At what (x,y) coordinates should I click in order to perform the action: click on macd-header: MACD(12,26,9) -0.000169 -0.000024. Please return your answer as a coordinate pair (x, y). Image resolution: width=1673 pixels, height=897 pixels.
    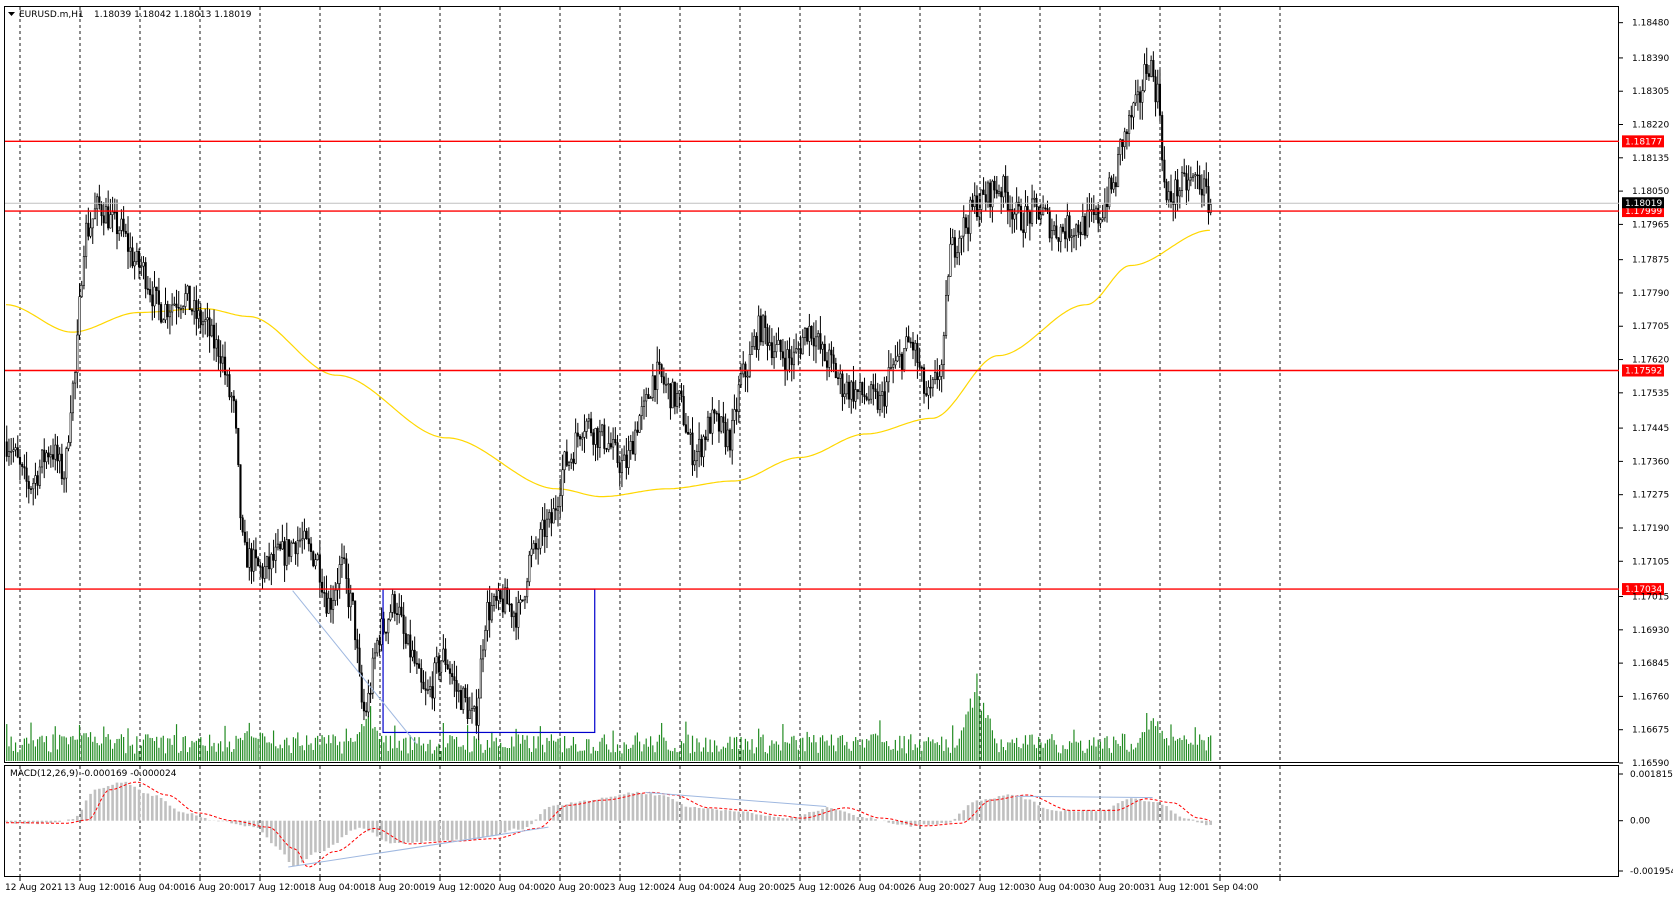
    Looking at the image, I should click on (93, 774).